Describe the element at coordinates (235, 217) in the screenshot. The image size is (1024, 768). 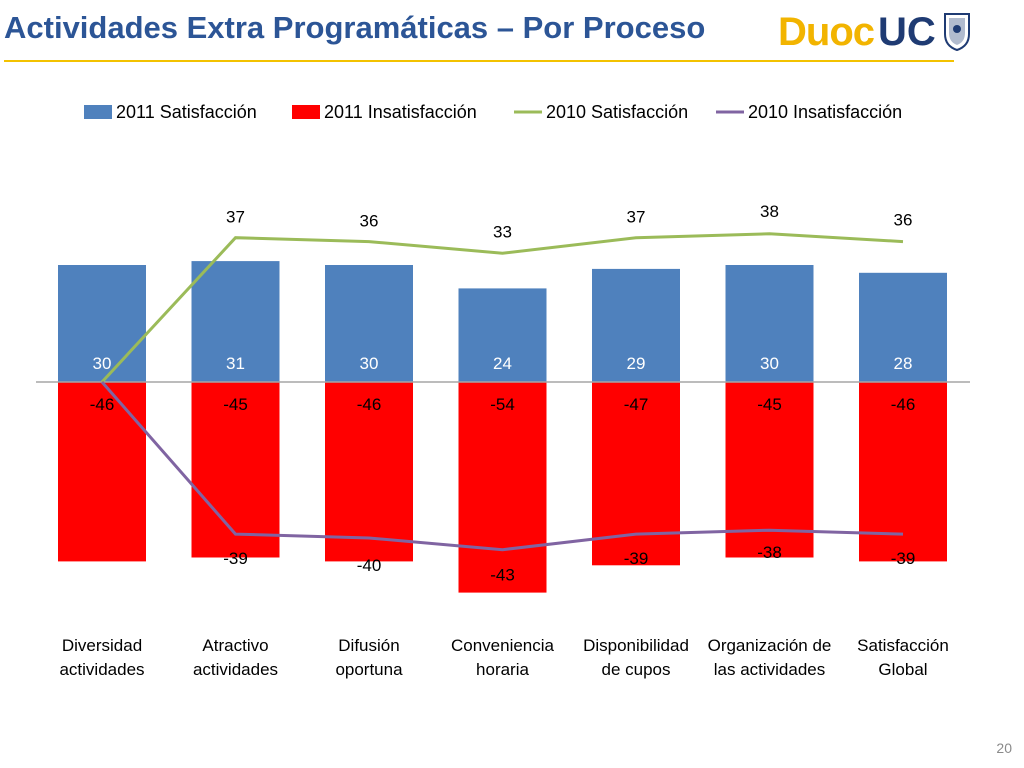
I see `label-satisfaccion-2010-1: 37` at that location.